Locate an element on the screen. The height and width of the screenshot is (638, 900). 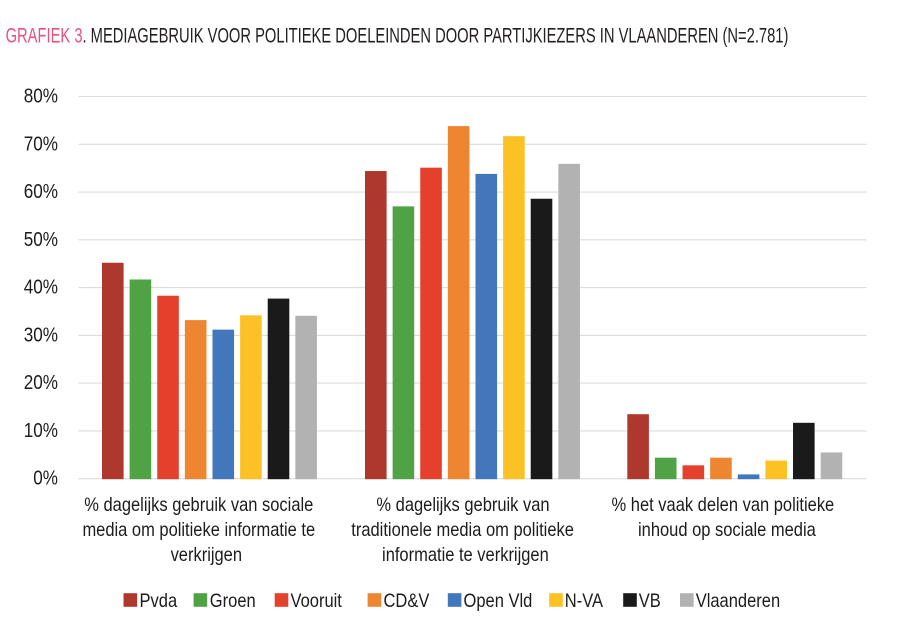
svg-text: VB is located at coordinates (650, 600).